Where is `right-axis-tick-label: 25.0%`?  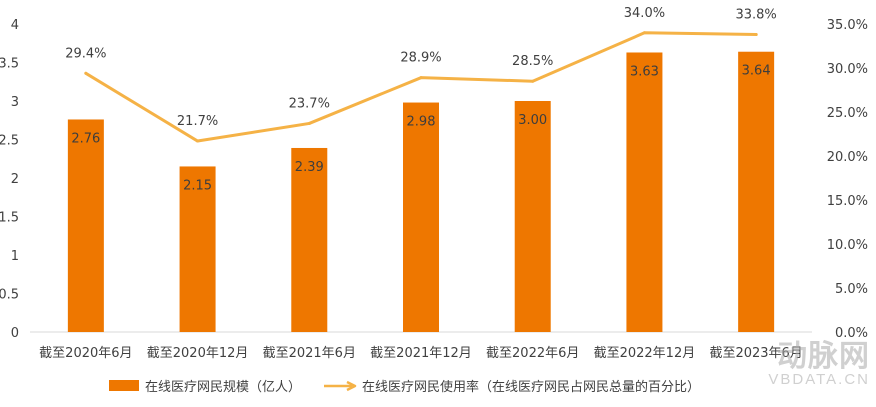
right-axis-tick-label: 25.0% is located at coordinates (847, 113).